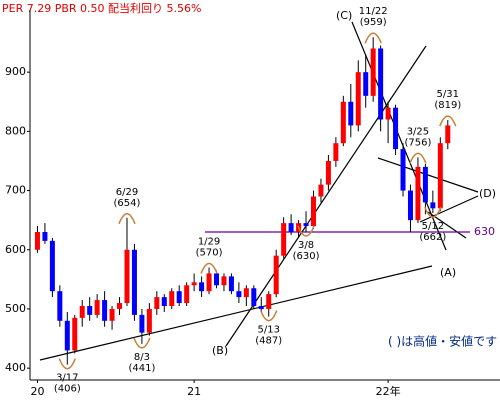  Describe the element at coordinates (344, 15) in the screenshot. I see `line-label: (C)` at that location.